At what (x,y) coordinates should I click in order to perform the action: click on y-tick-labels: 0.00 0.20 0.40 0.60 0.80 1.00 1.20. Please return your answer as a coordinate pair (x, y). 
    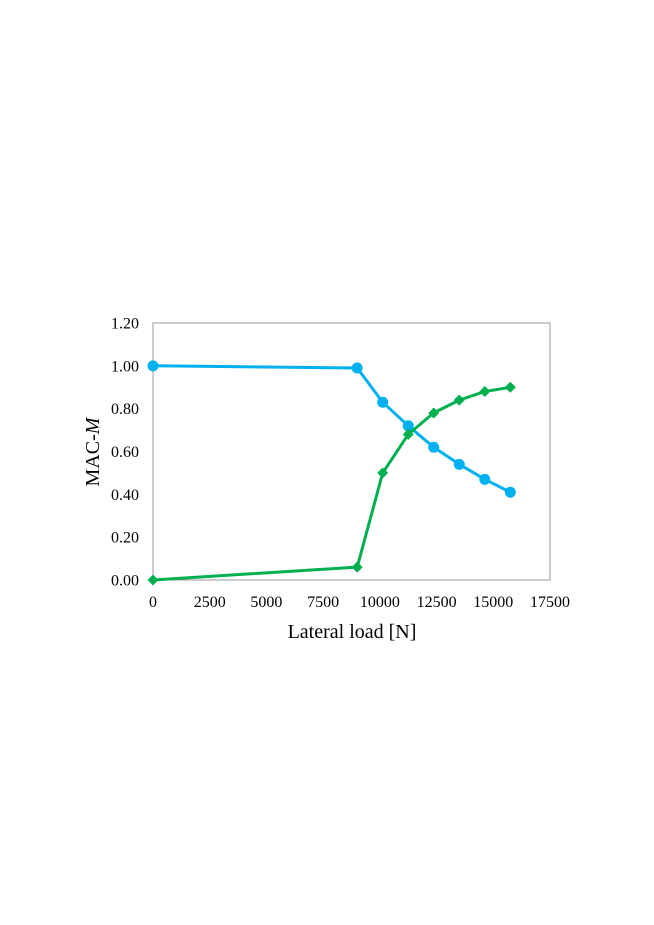
    Looking at the image, I should click on (125, 453).